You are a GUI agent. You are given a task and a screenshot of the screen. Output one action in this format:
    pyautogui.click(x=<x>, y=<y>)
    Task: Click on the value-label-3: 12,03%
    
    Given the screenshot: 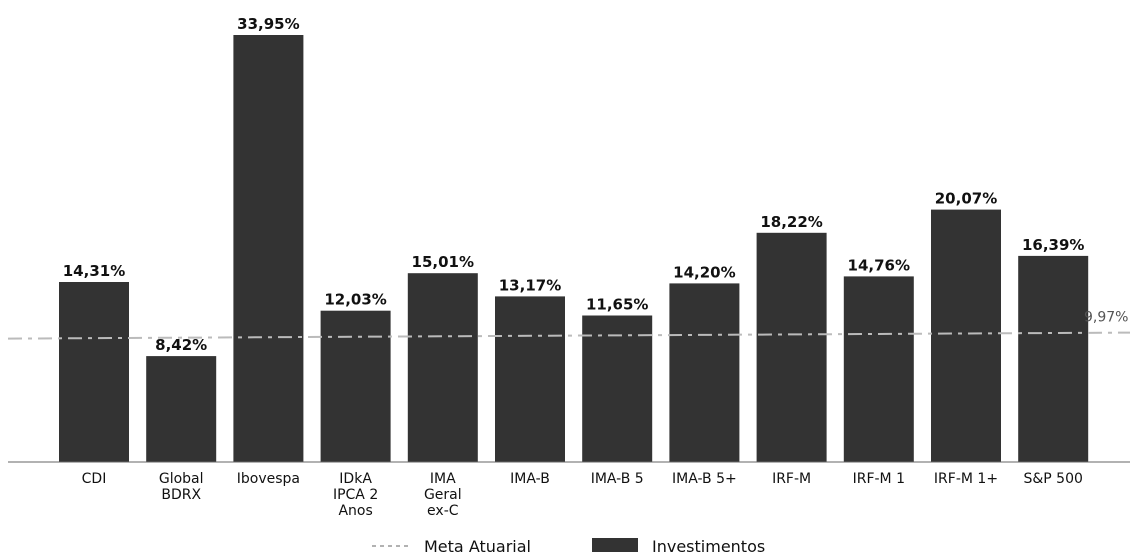 What is the action you would take?
    pyautogui.click(x=355, y=300)
    